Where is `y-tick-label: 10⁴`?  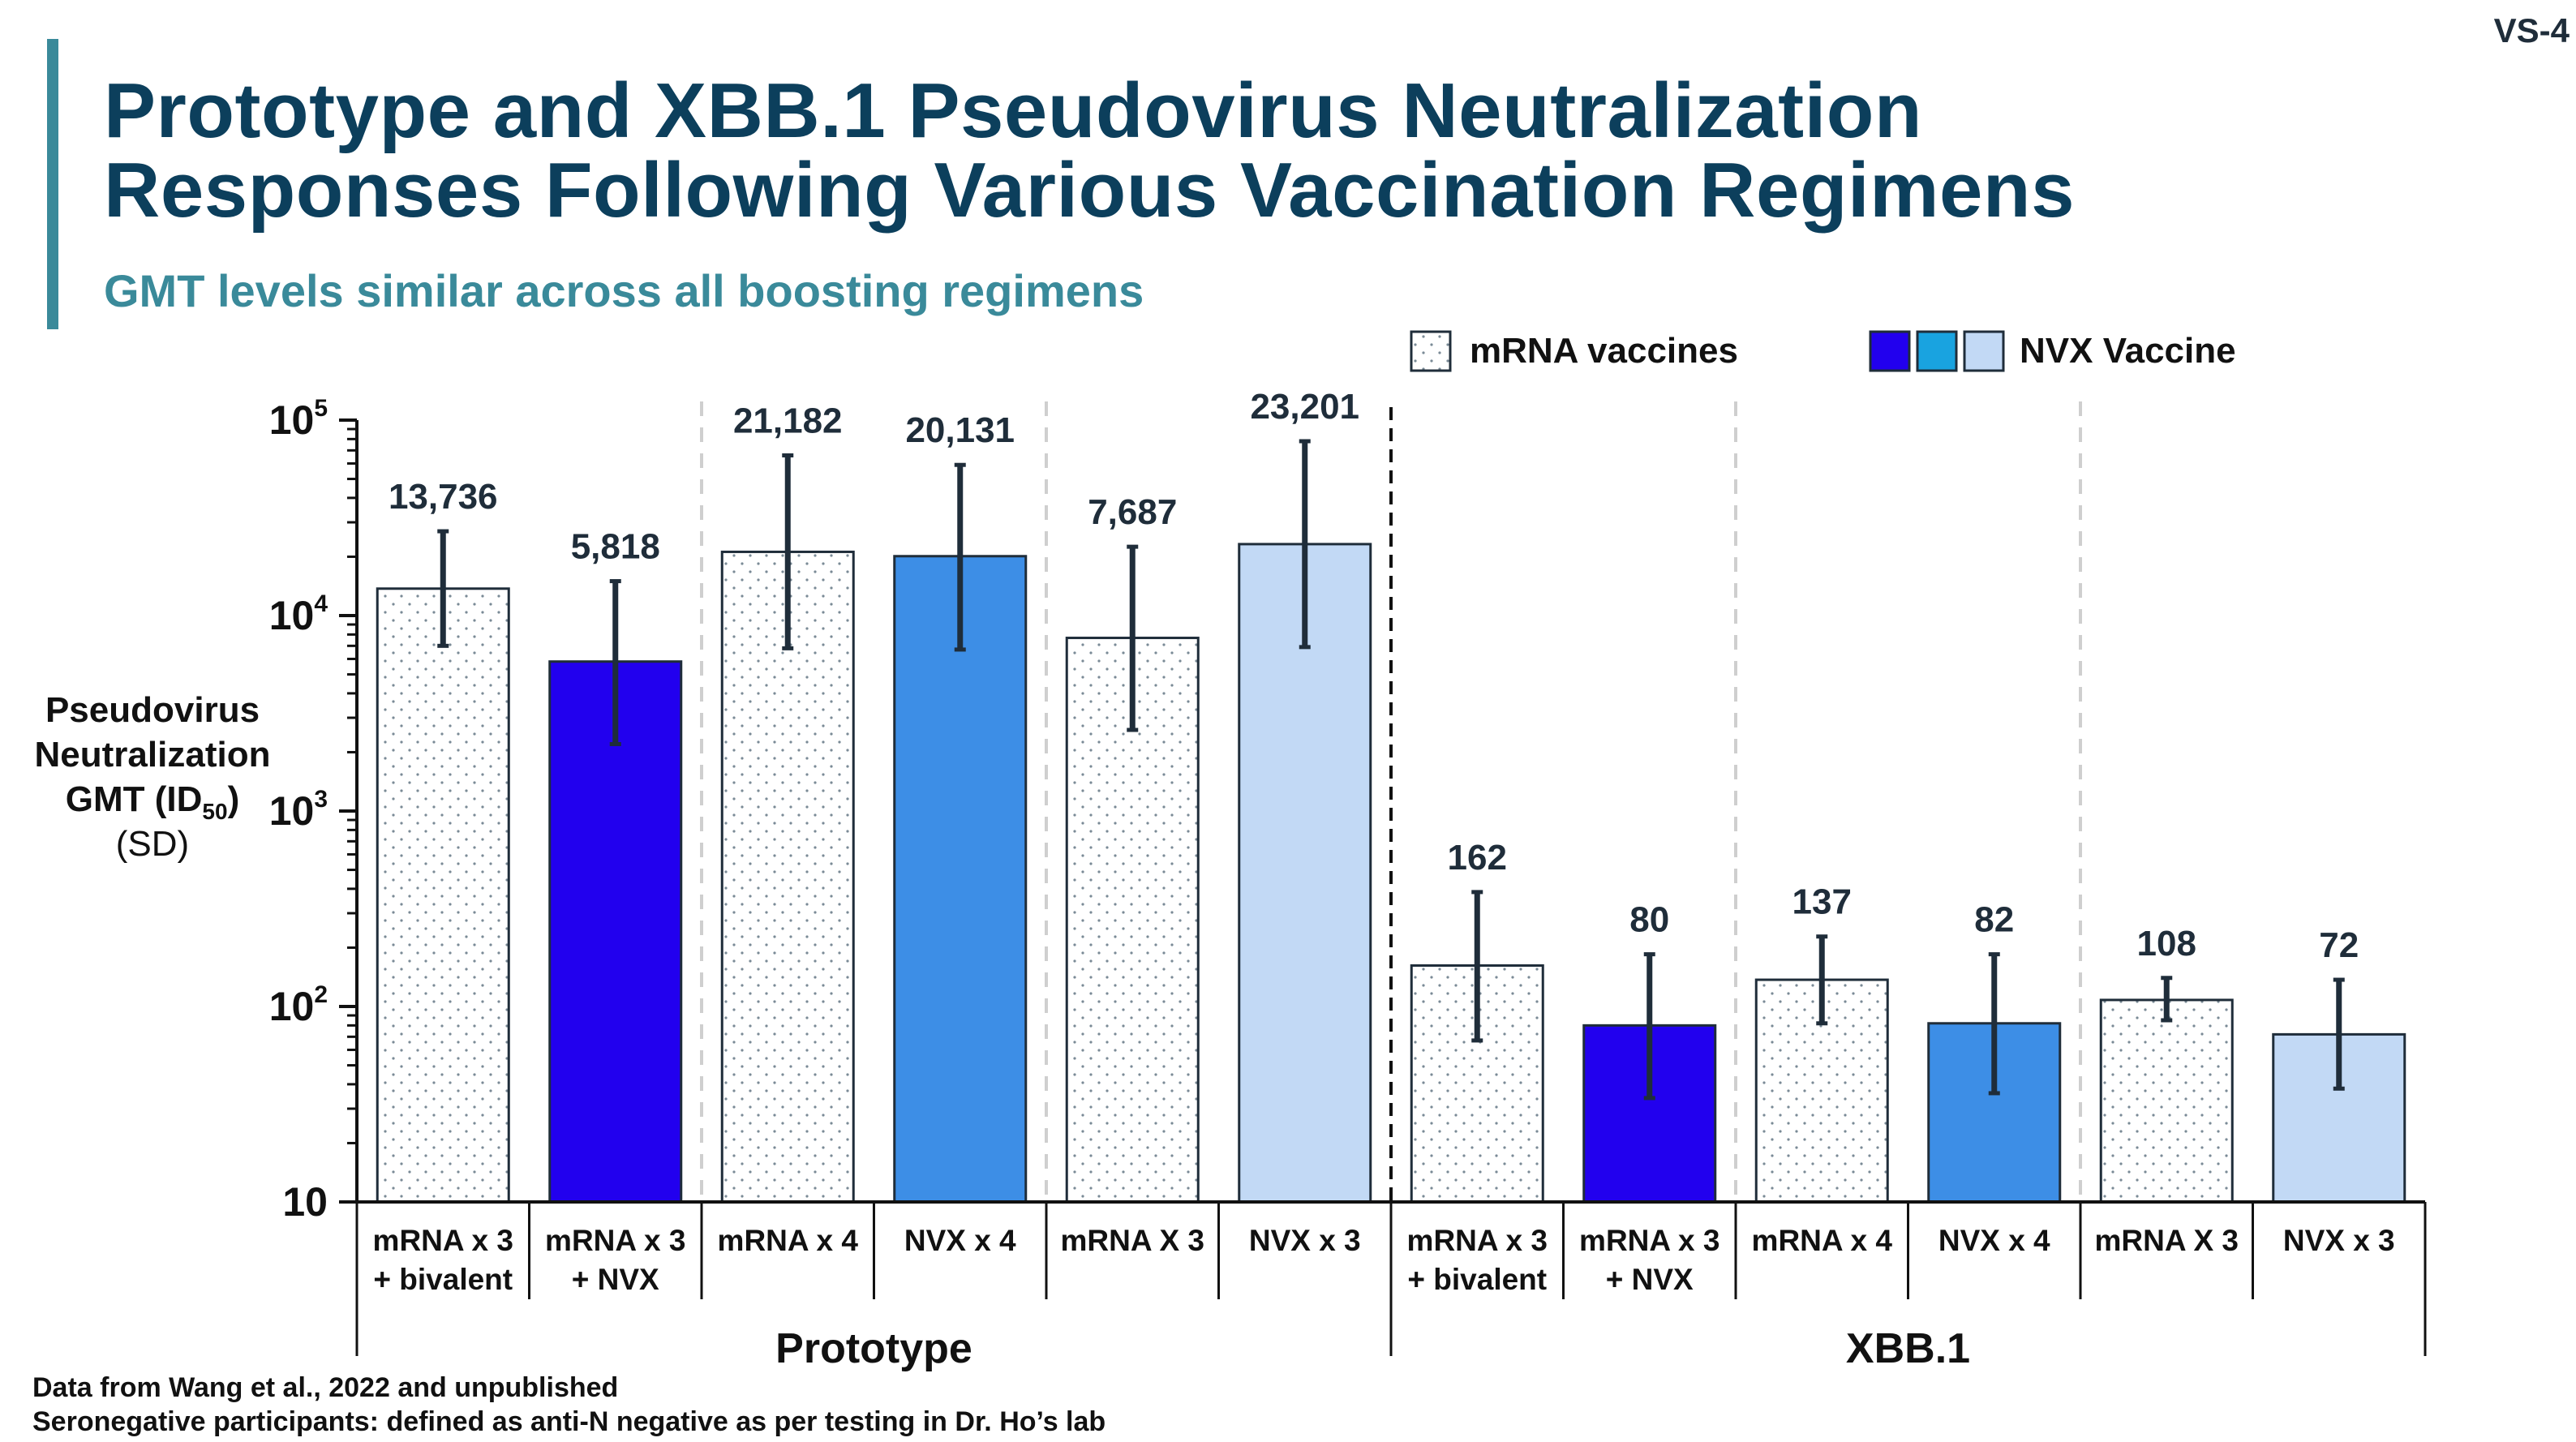
y-tick-label: 10⁴ is located at coordinates (298, 614).